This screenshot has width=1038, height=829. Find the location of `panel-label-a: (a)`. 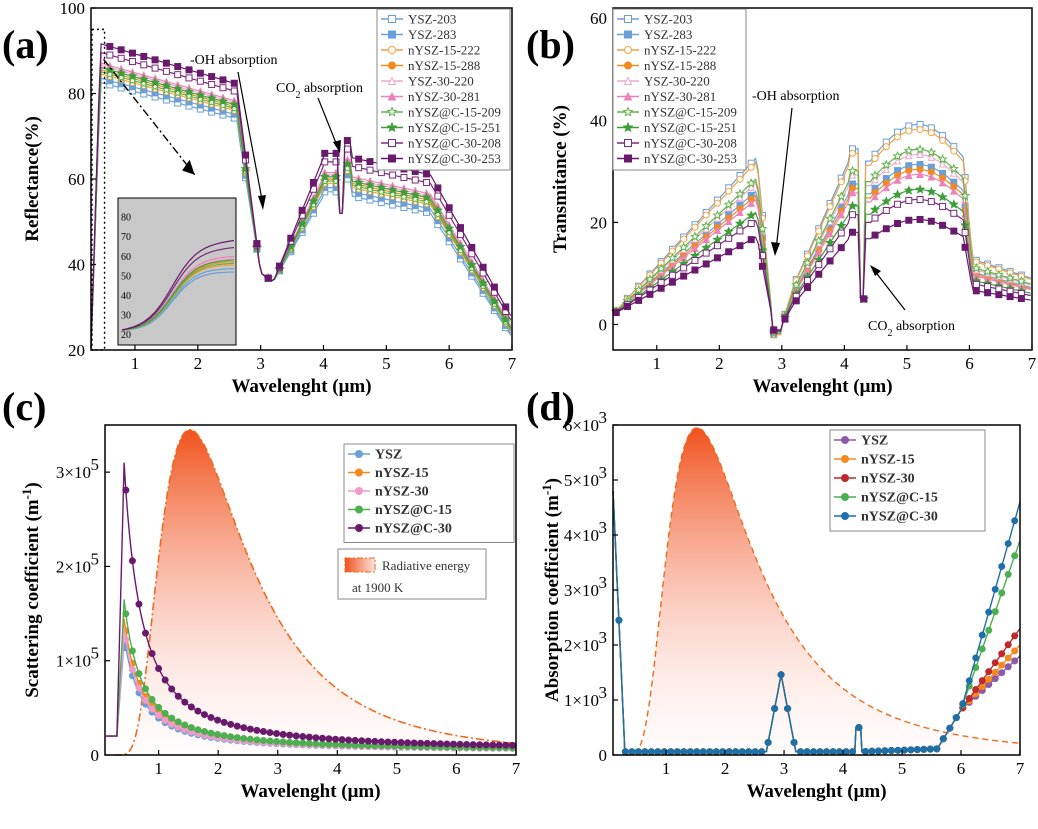

panel-label-a: (a) is located at coordinates (25, 44).